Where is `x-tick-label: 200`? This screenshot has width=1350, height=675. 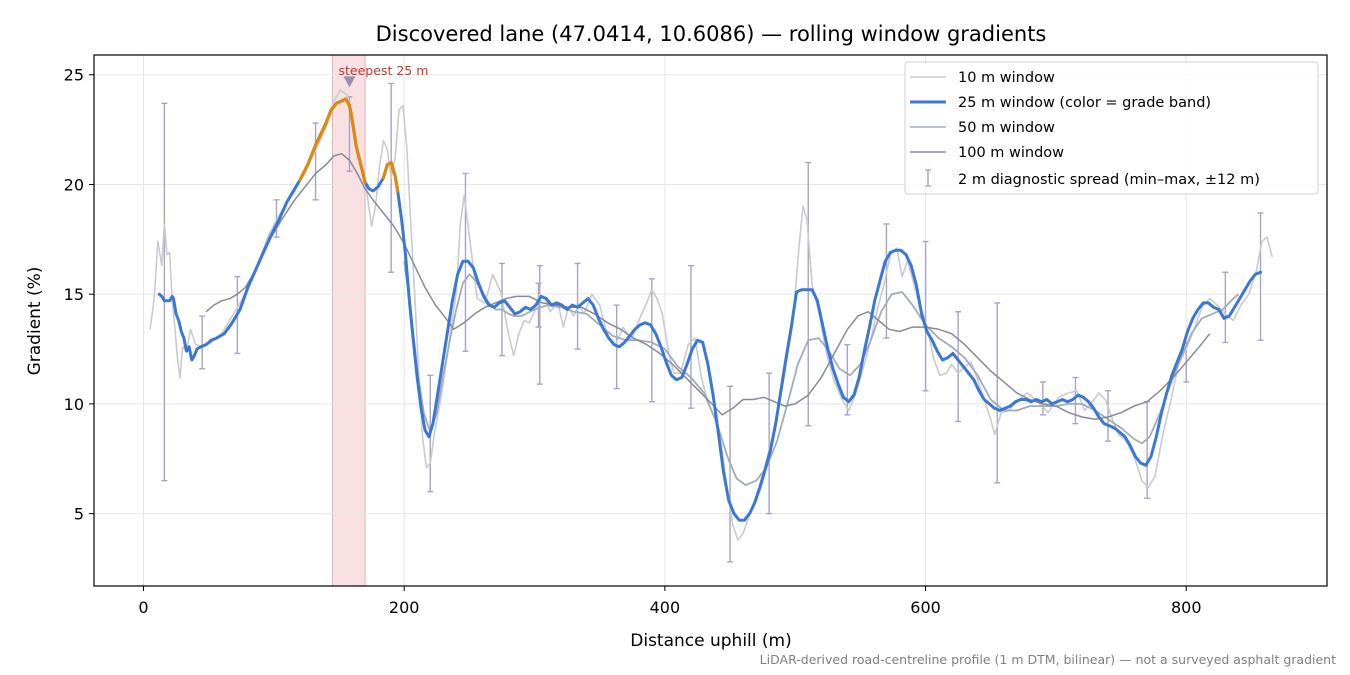 x-tick-label: 200 is located at coordinates (404, 607).